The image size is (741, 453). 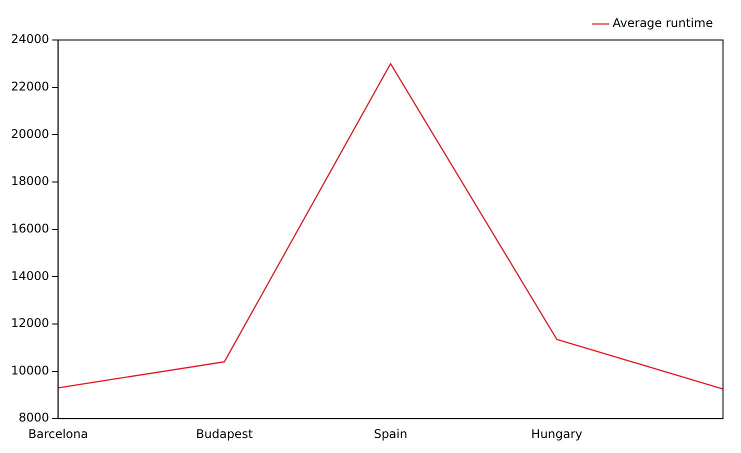 What do you see at coordinates (30, 370) in the screenshot?
I see `y-tick-label: 10000` at bounding box center [30, 370].